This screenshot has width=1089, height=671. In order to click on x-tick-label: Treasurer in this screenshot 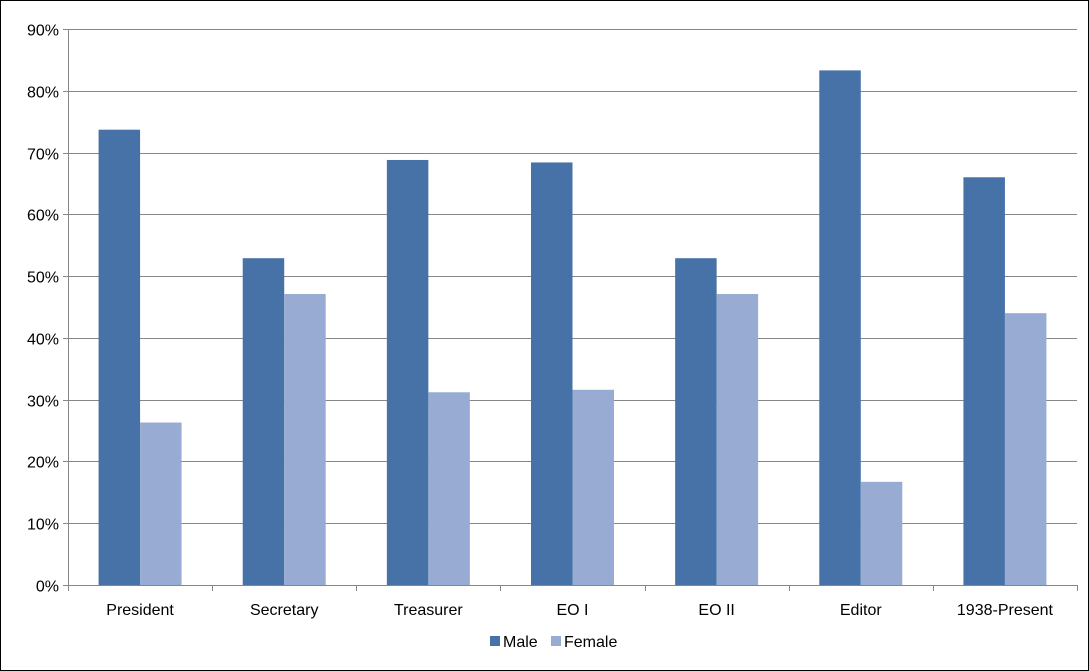, I will do `click(428, 610)`.